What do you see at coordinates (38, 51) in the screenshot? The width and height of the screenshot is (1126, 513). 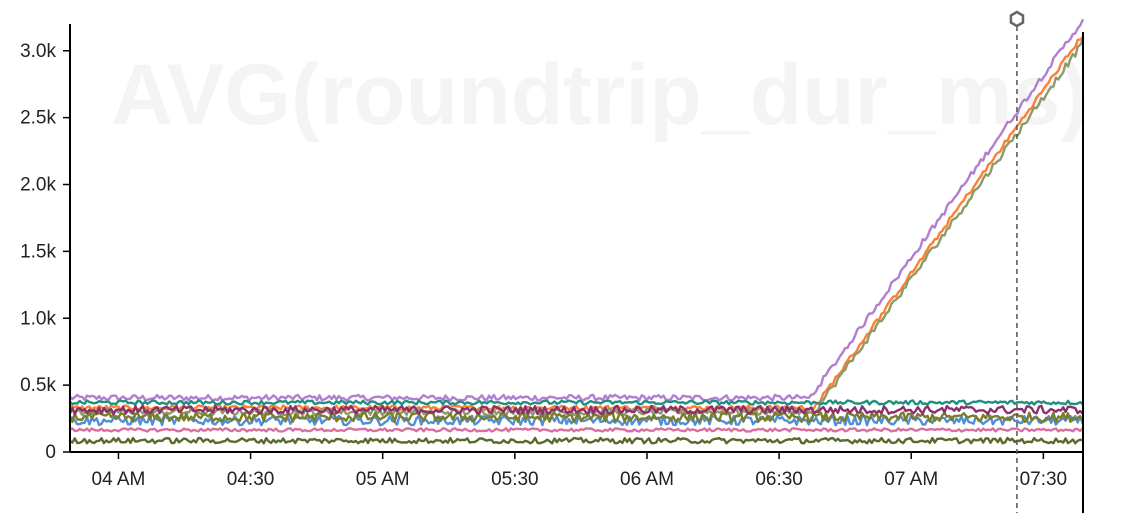 I see `y-tick-label: 3.0k` at bounding box center [38, 51].